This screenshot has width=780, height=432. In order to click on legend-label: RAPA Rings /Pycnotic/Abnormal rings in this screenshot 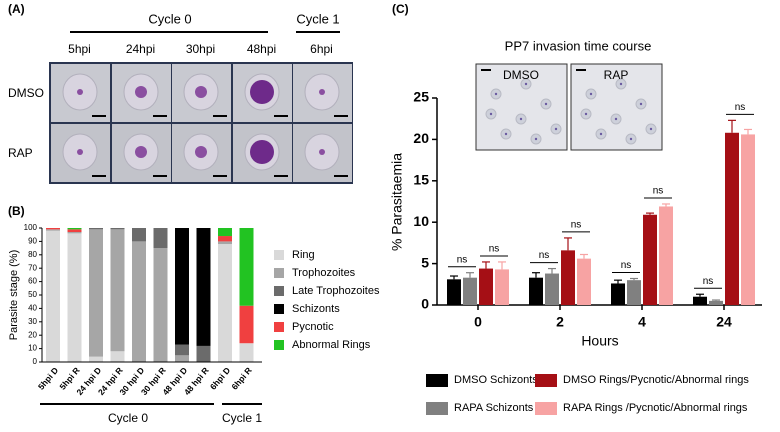, I will do `click(655, 408)`.